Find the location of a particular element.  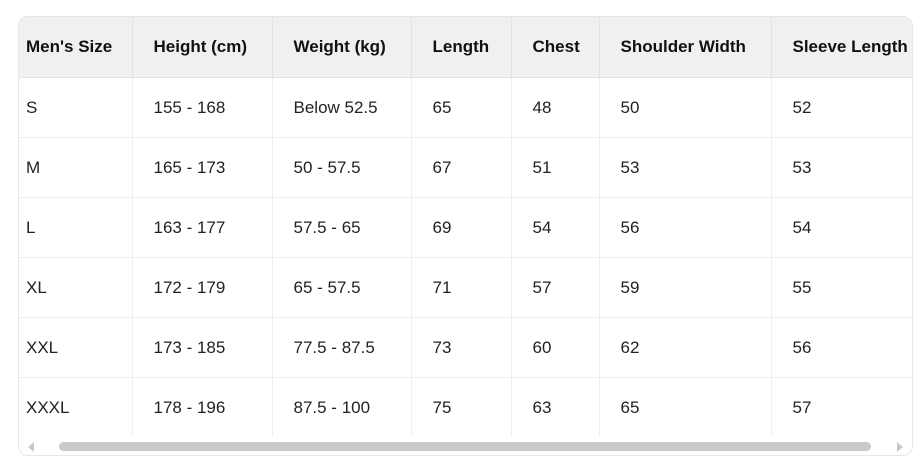

horizontal-scrollbar is located at coordinates (465, 446).